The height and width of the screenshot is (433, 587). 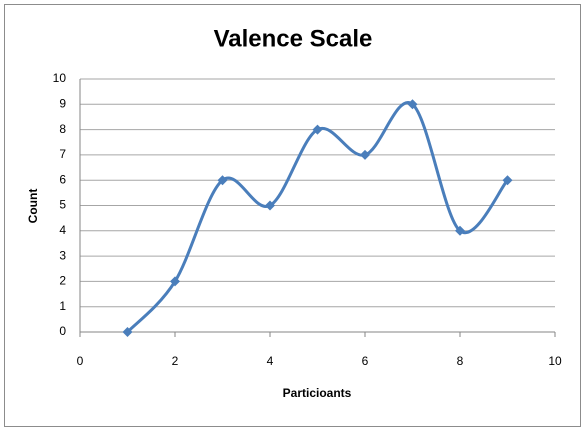 I want to click on y-tick-label: 0, so click(x=62, y=331).